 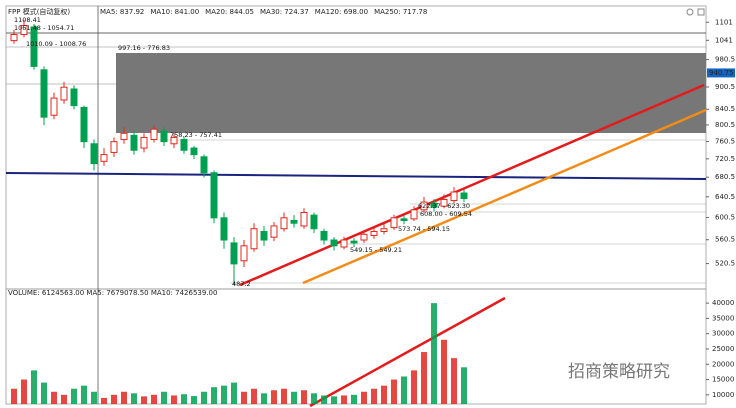 What do you see at coordinates (724, 22) in the screenshot?
I see `y-tick-label: 1101` at bounding box center [724, 22].